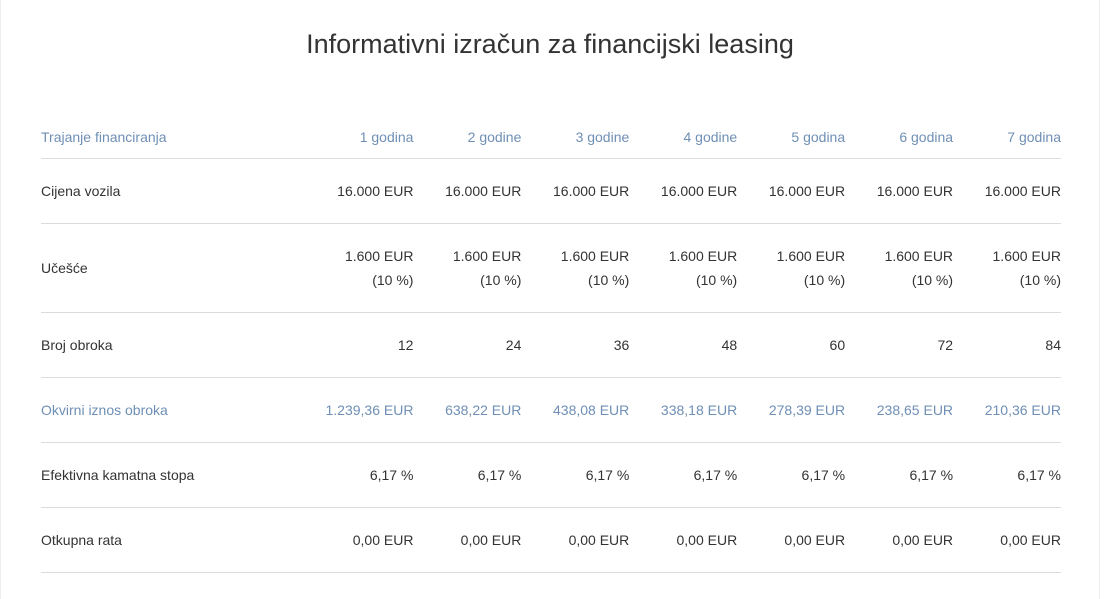 The width and height of the screenshot is (1105, 599). Describe the element at coordinates (899, 137) in the screenshot. I see `column-header: 6 godina` at that location.